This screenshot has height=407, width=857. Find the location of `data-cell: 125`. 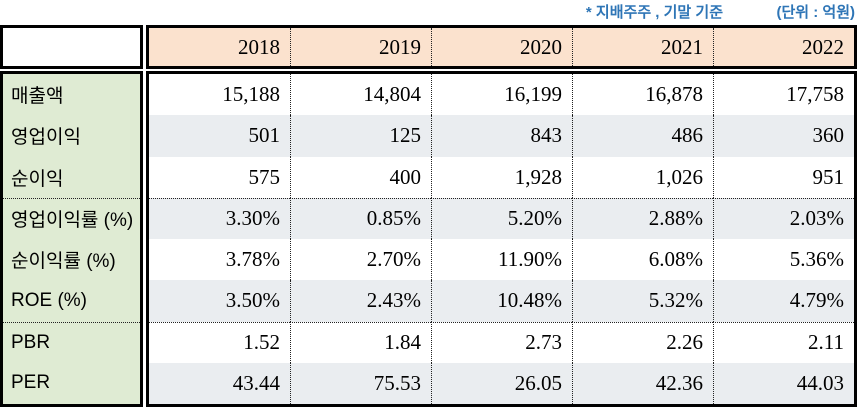

data-cell: 125 is located at coordinates (360, 136).